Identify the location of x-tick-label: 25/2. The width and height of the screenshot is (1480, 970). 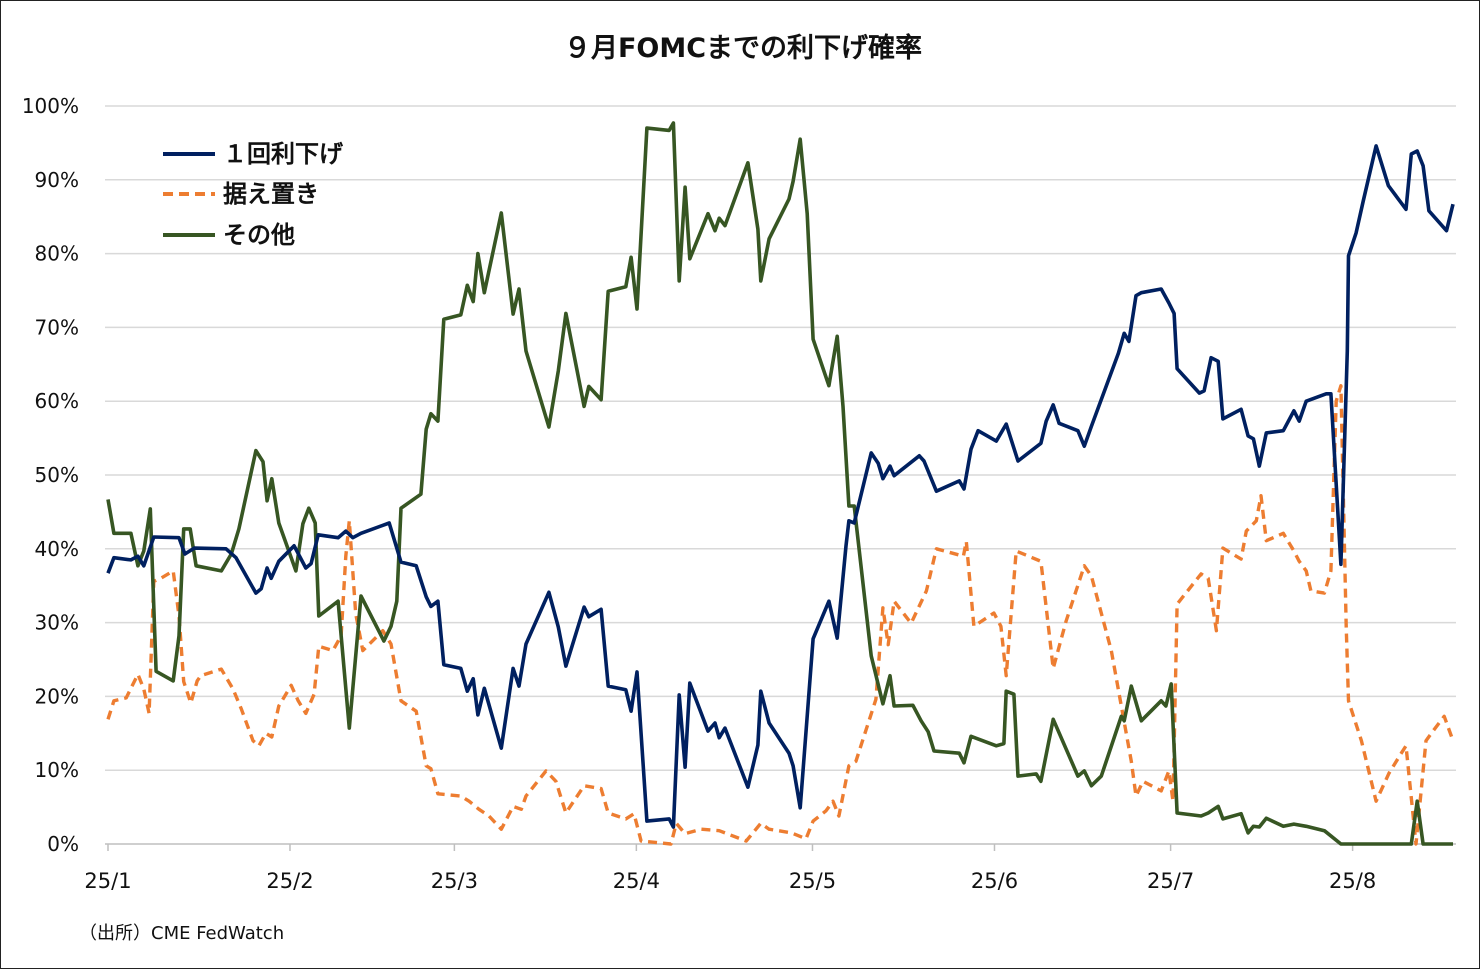
(289, 881).